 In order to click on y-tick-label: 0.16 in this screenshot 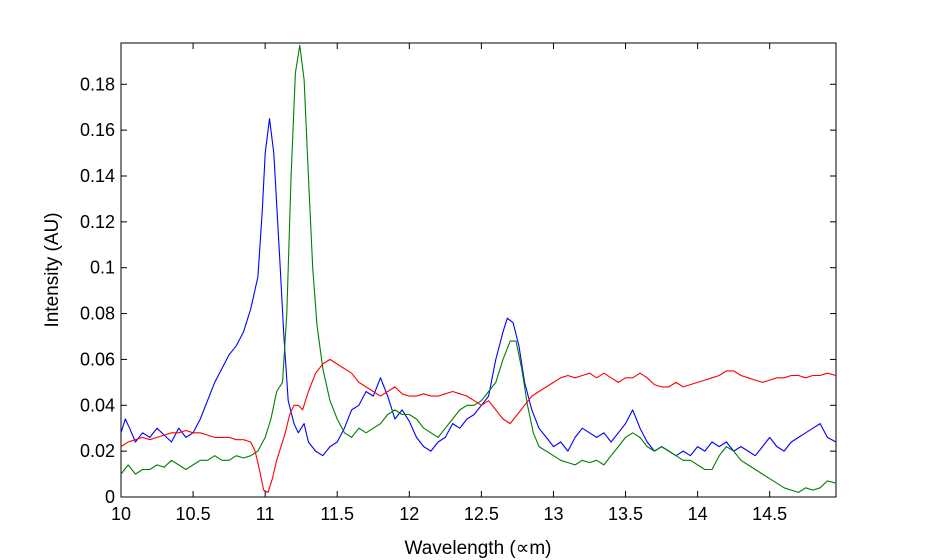, I will do `click(97, 130)`.